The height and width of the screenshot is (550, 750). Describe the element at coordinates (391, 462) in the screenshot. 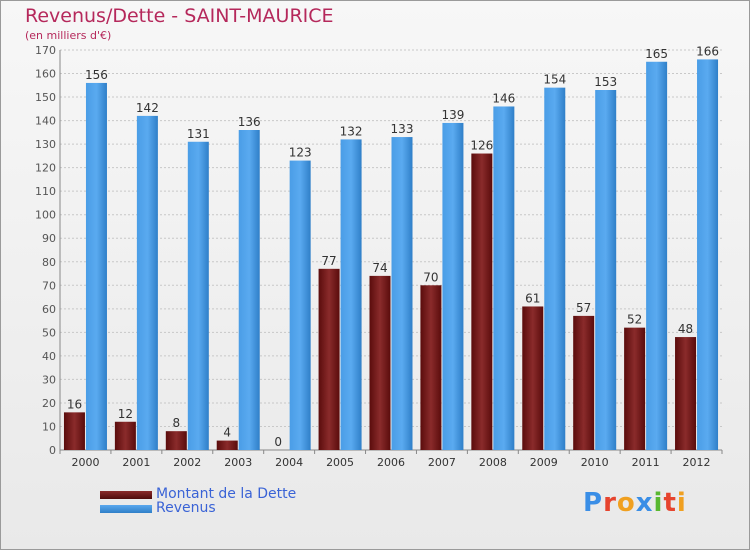

I see `x-tick-label: 2006` at that location.